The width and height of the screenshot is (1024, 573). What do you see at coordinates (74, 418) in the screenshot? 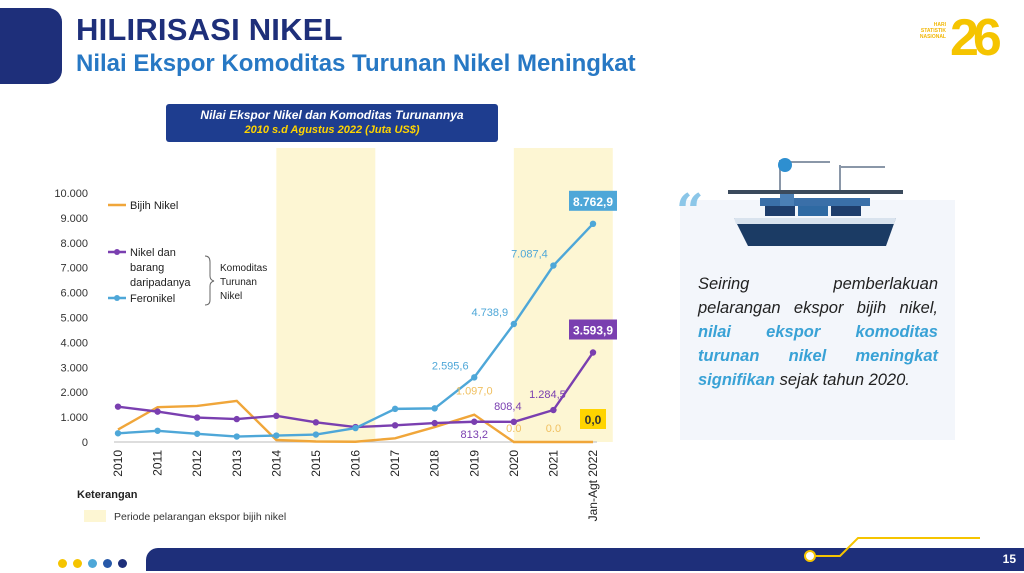
I see `y-tick-label: 1.000` at bounding box center [74, 418].